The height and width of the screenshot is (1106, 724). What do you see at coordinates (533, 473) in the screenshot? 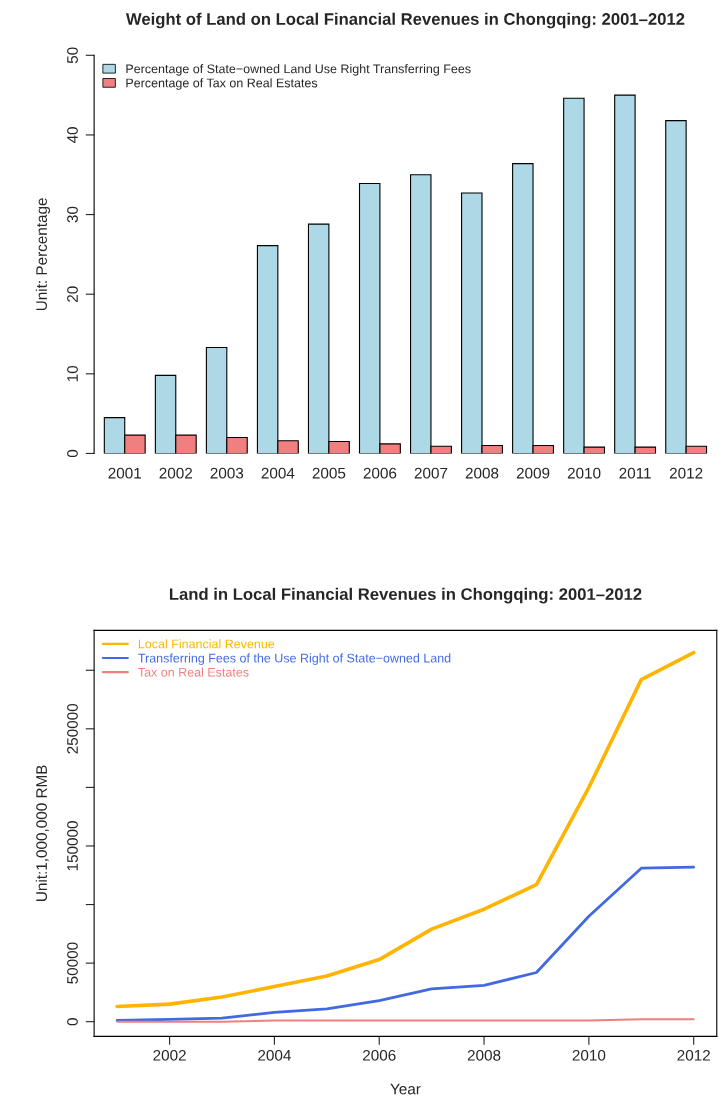
I see `x-tick-label: 2009` at bounding box center [533, 473].